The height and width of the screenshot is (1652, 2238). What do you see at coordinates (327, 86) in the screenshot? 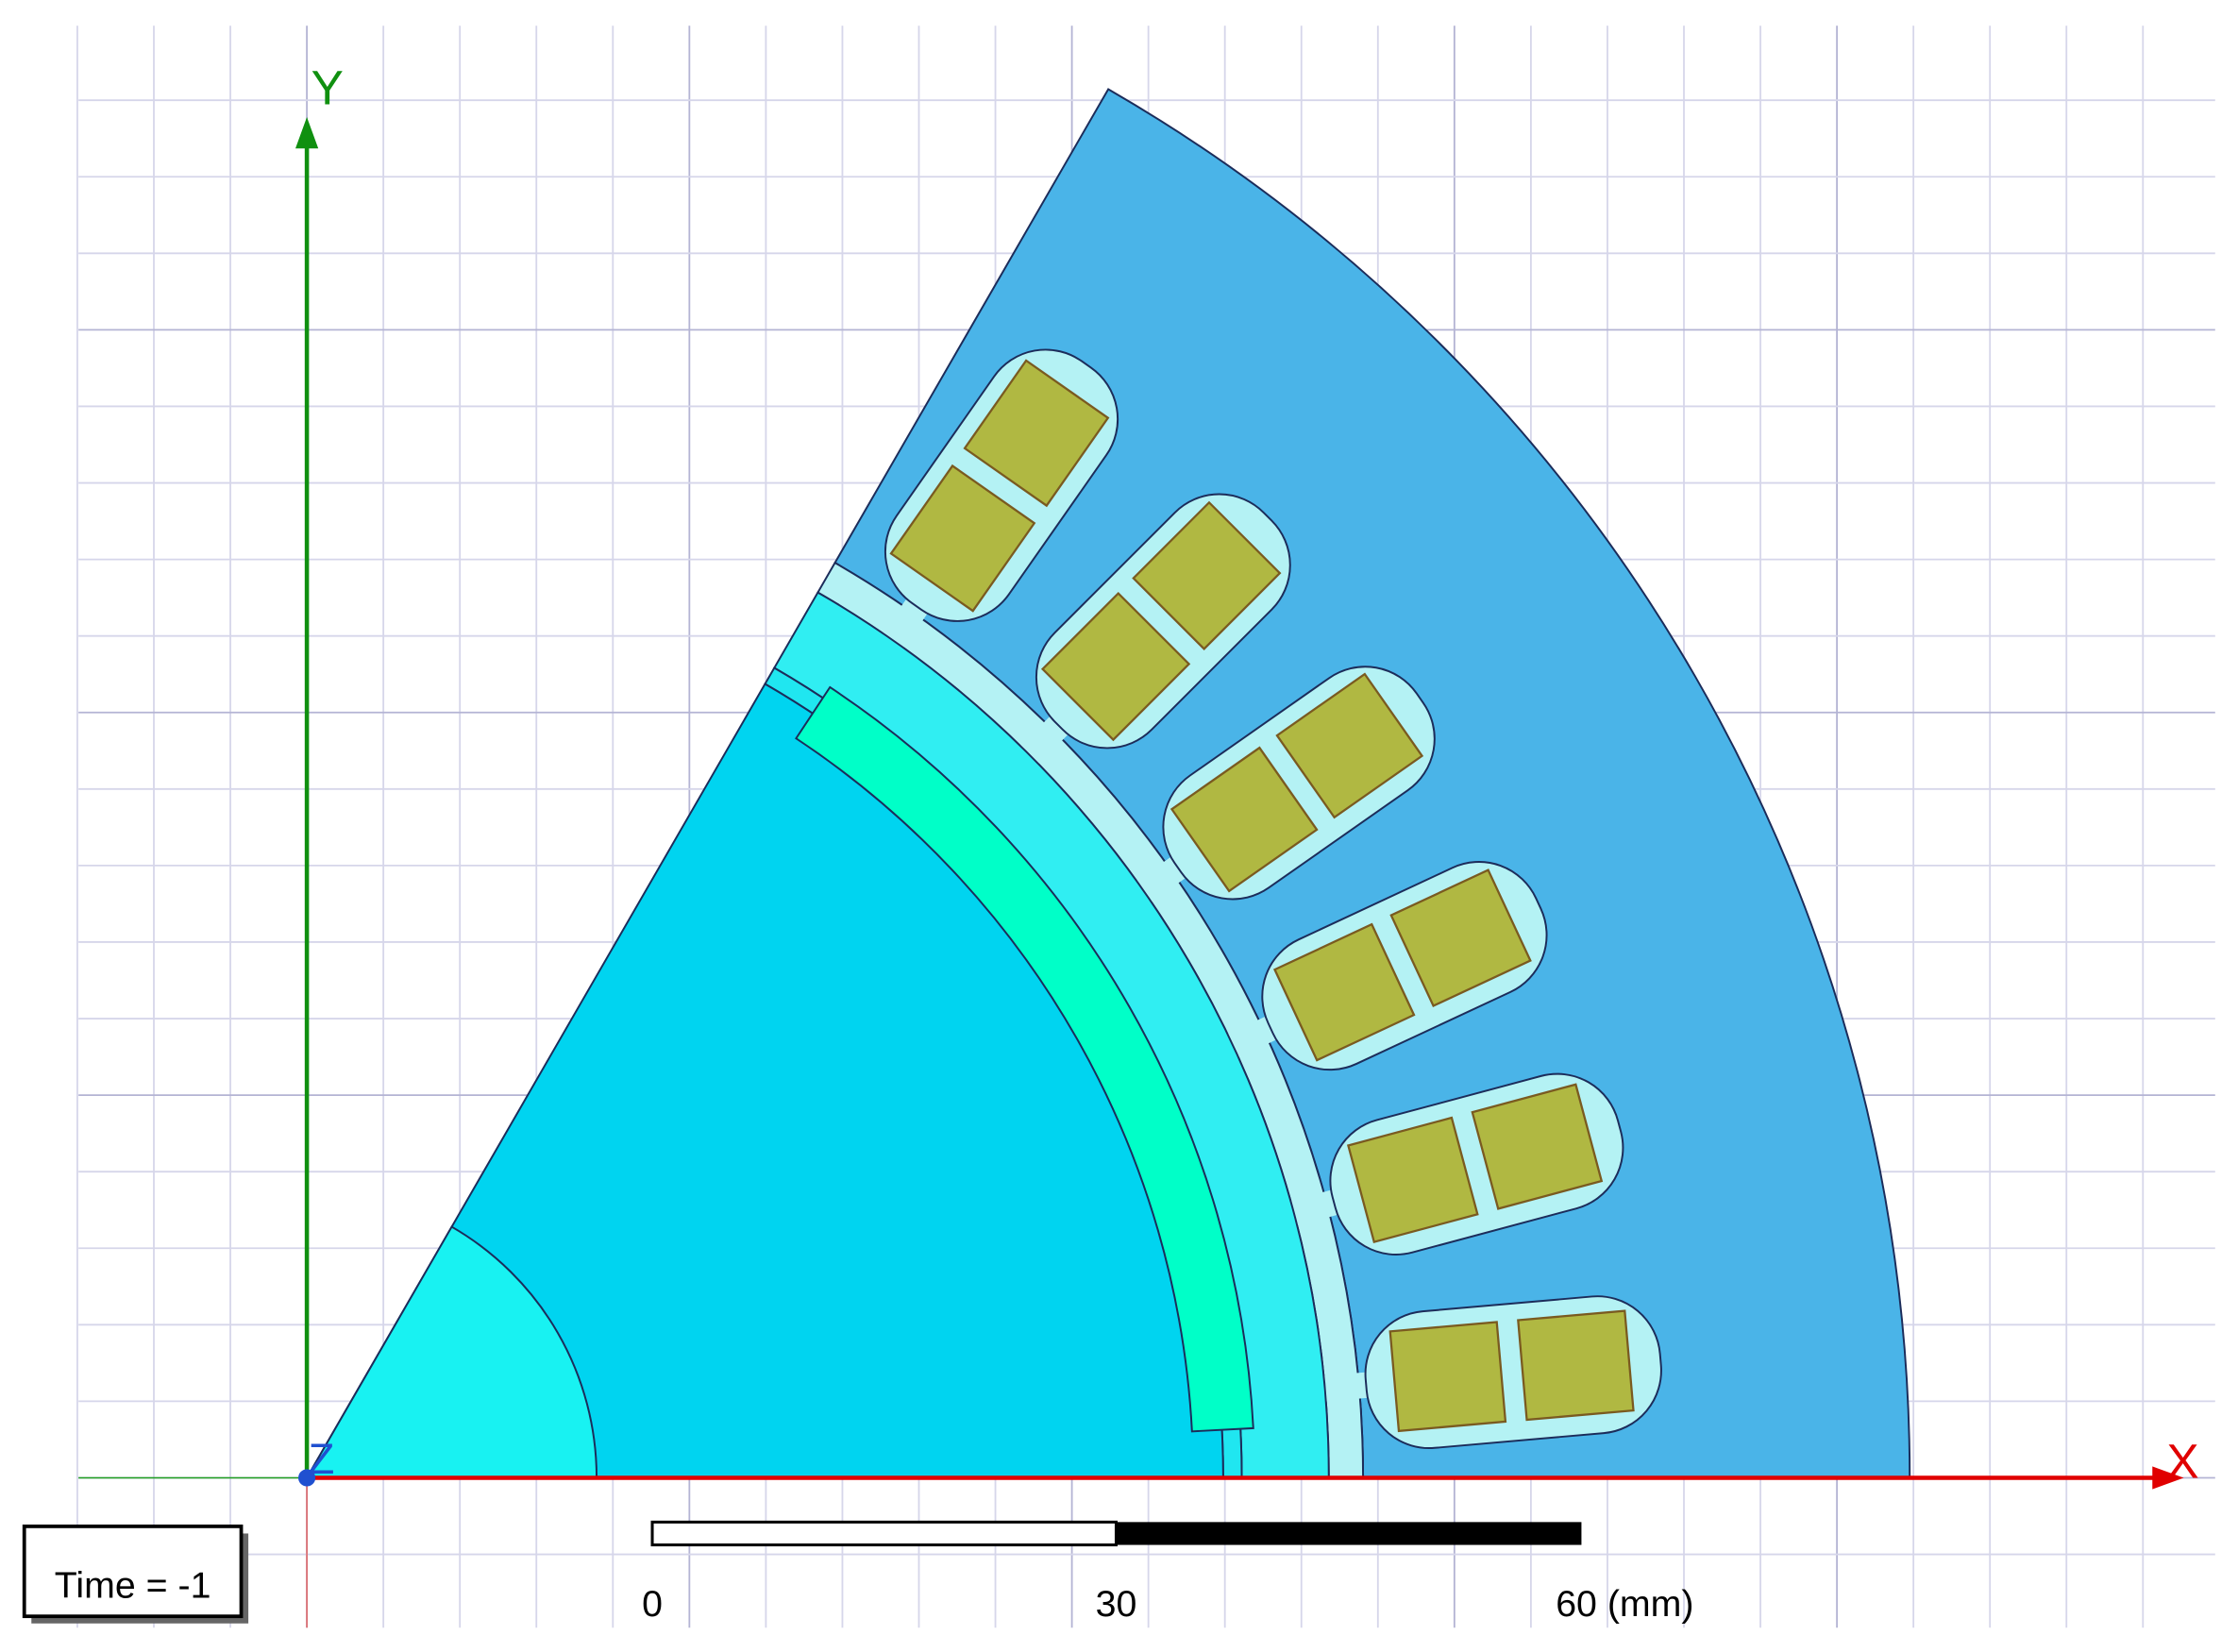
I see `y-label: Y` at bounding box center [327, 86].